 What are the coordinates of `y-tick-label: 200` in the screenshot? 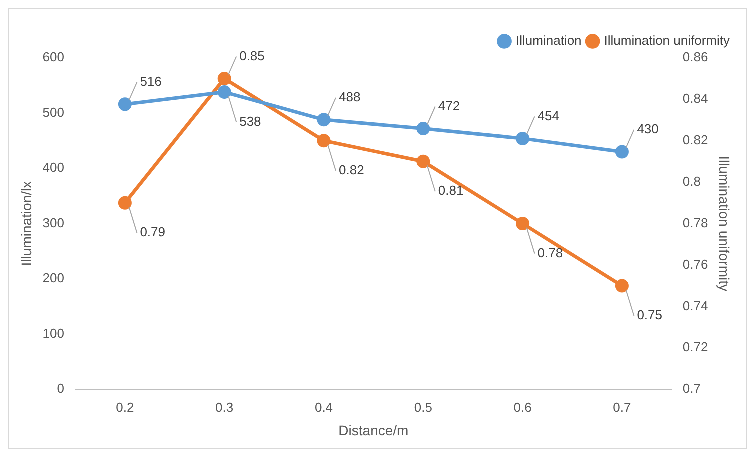 It's located at (53, 278).